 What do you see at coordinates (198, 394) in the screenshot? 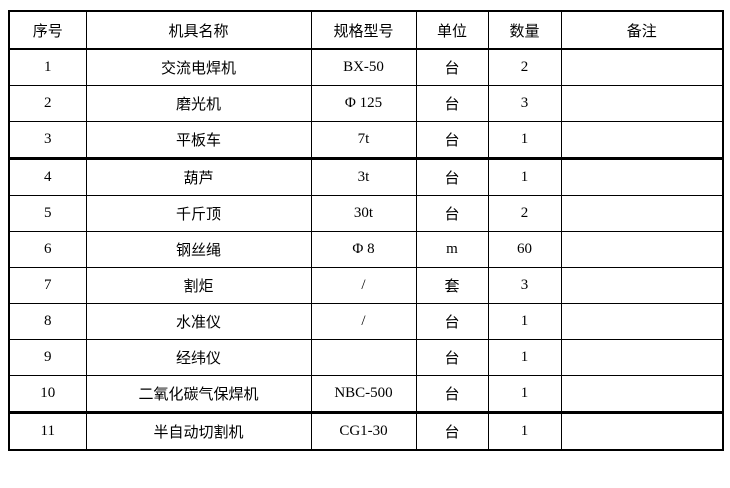
I see `cell-name: 二氧化碳气保焊机` at bounding box center [198, 394].